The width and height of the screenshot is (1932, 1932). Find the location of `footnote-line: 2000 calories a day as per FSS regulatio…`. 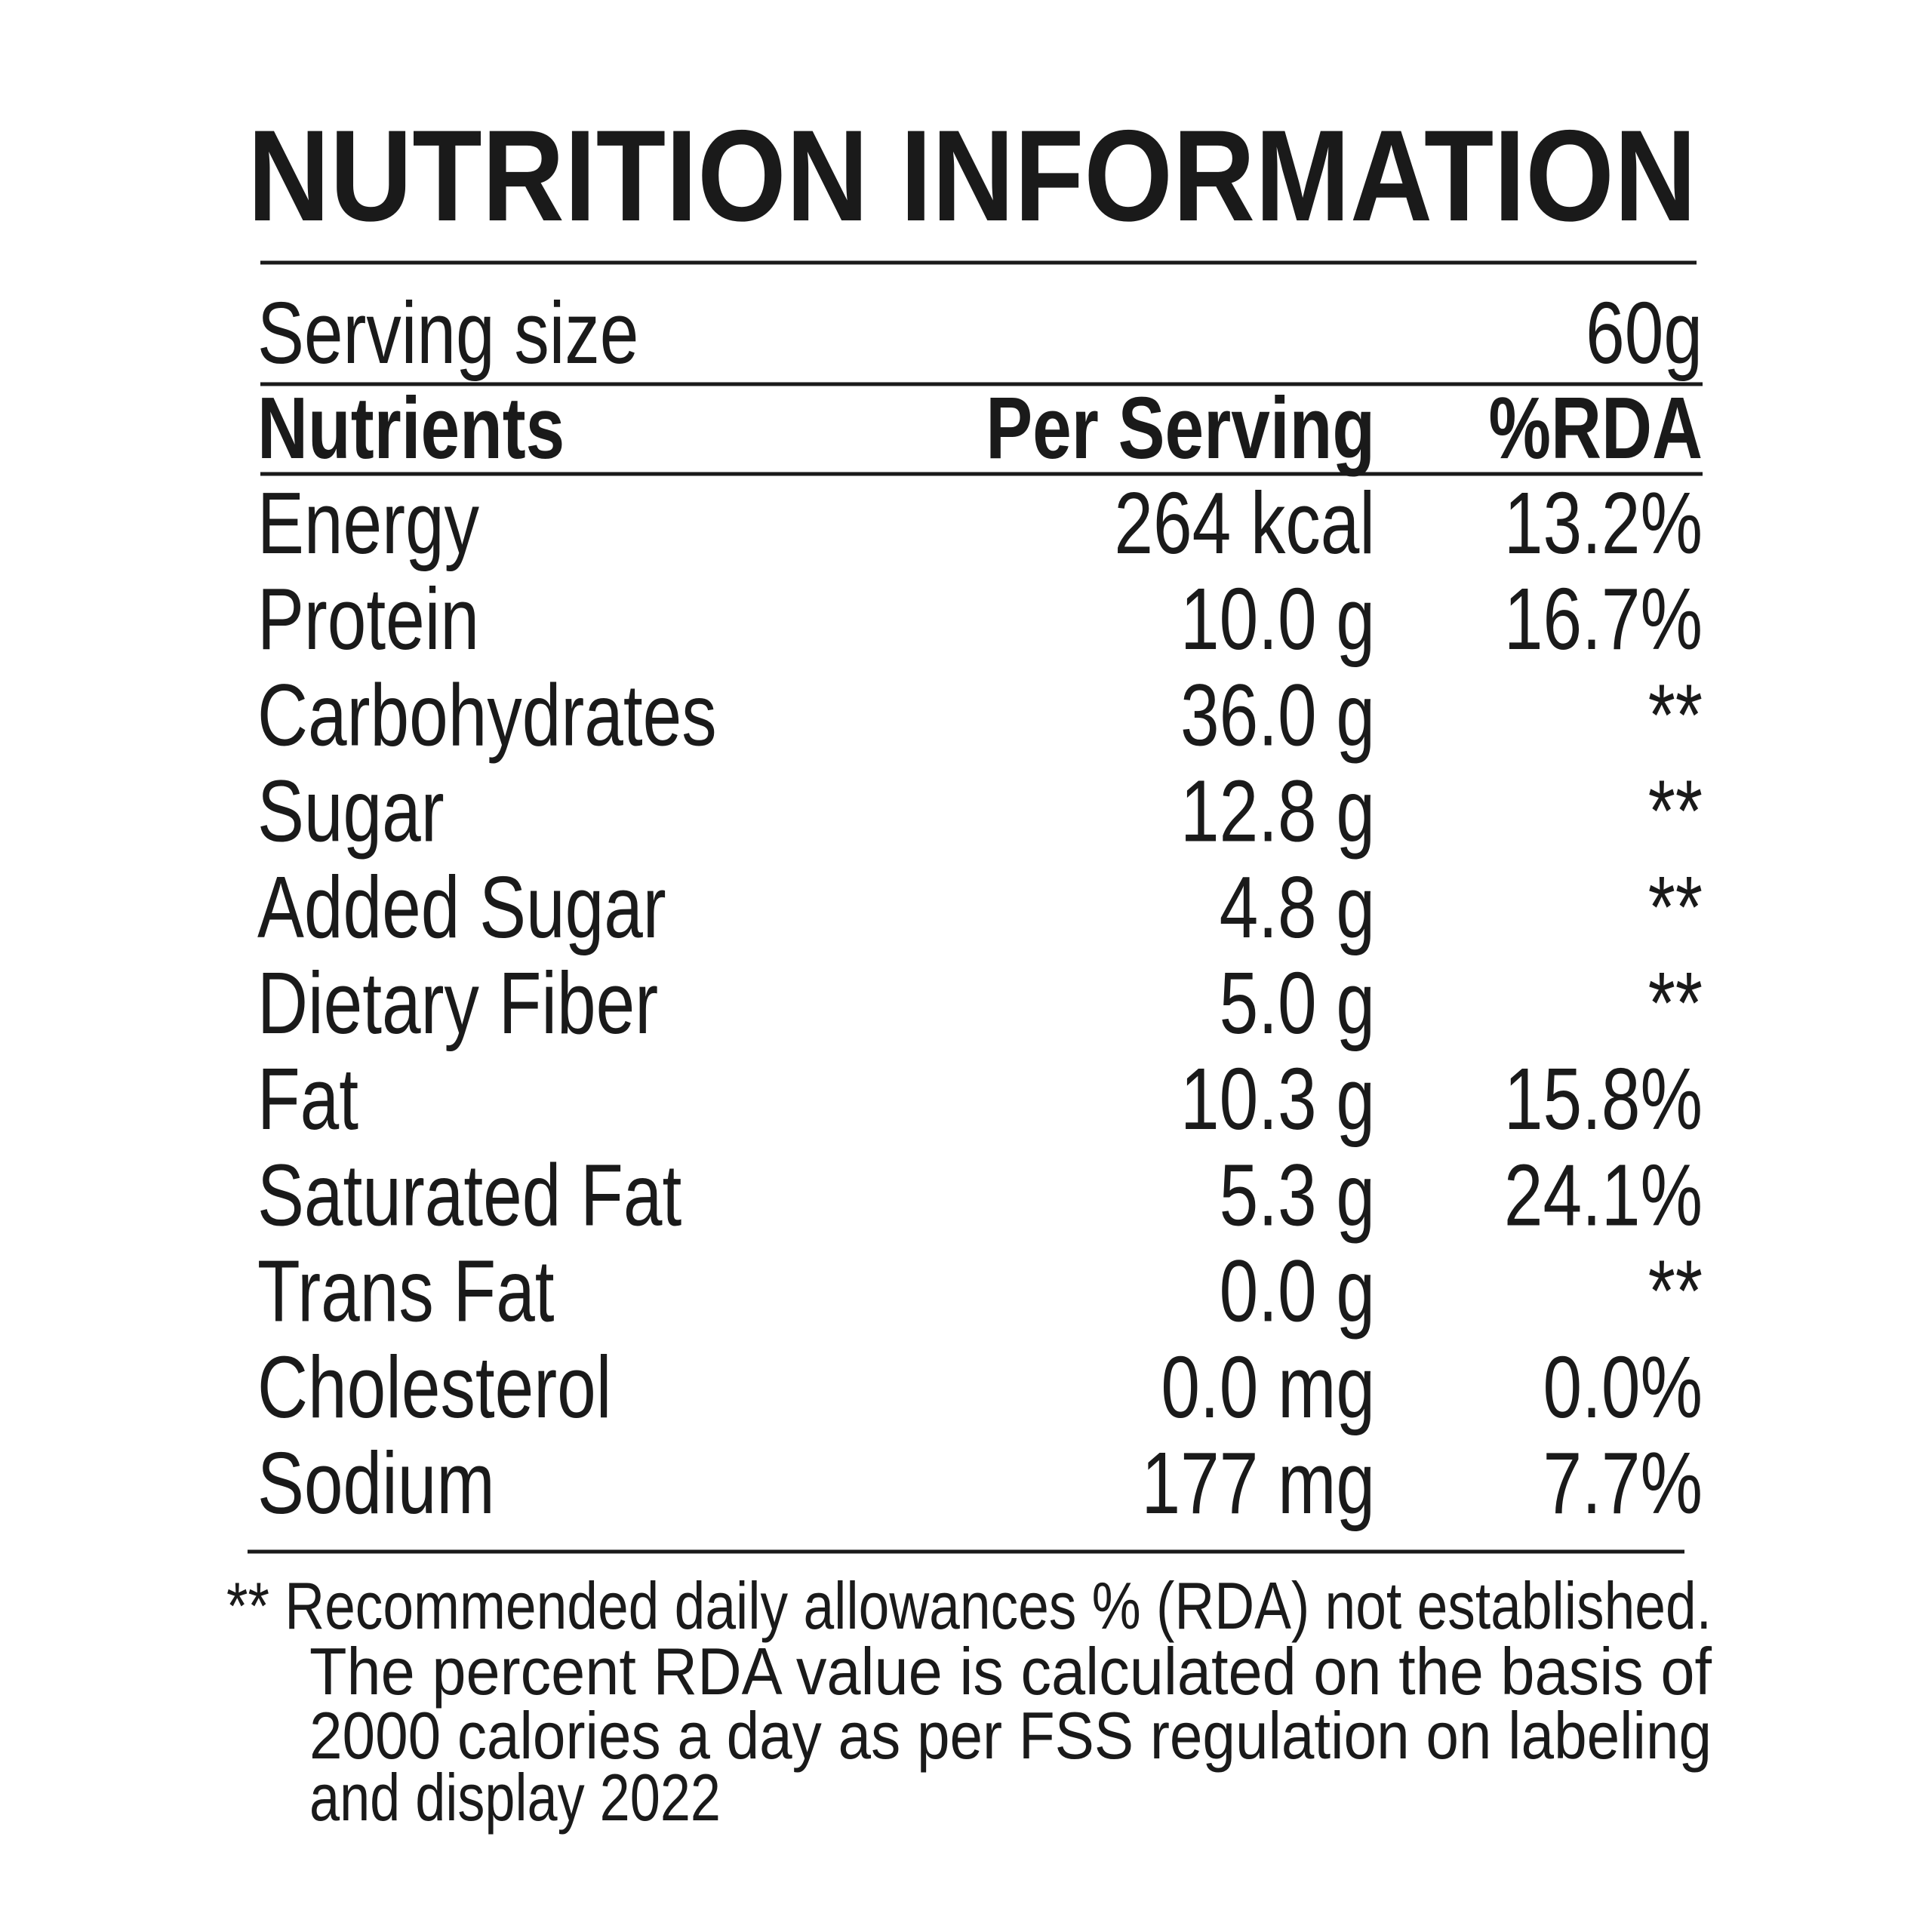

footnote-line: 2000 calories a day as per FSS regulatio… is located at coordinates (1010, 1735).